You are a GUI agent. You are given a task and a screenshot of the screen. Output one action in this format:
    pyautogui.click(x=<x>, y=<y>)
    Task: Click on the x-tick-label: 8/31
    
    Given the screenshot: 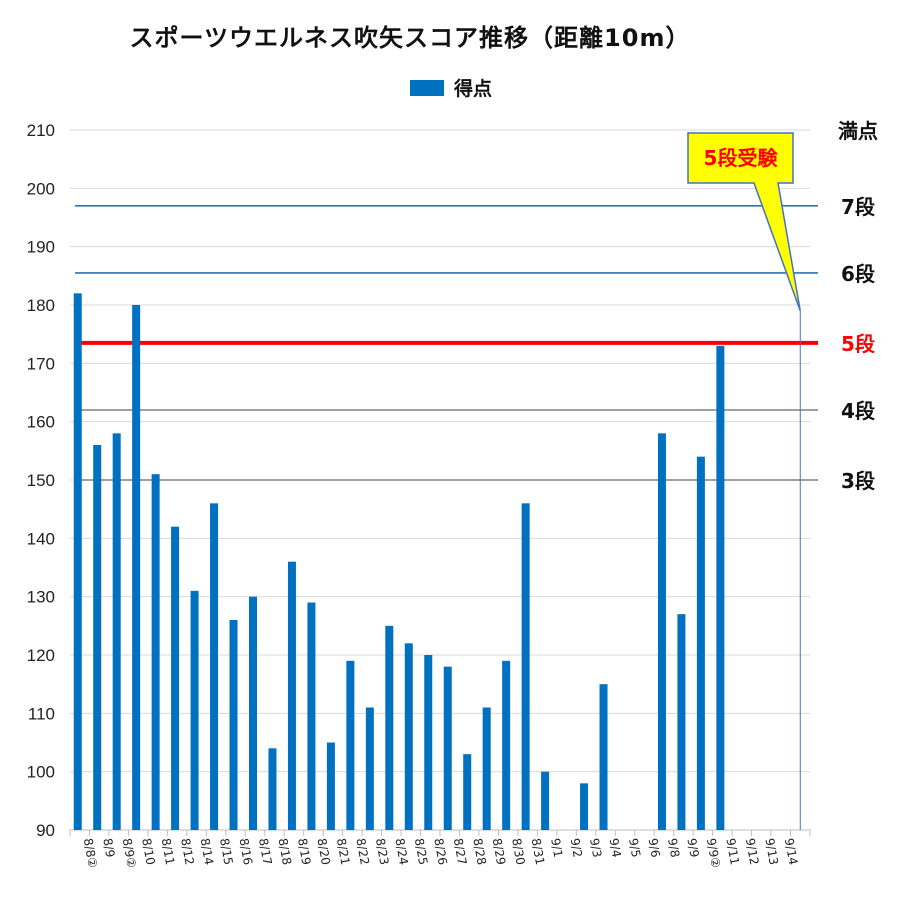 What is the action you would take?
    pyautogui.click(x=538, y=851)
    